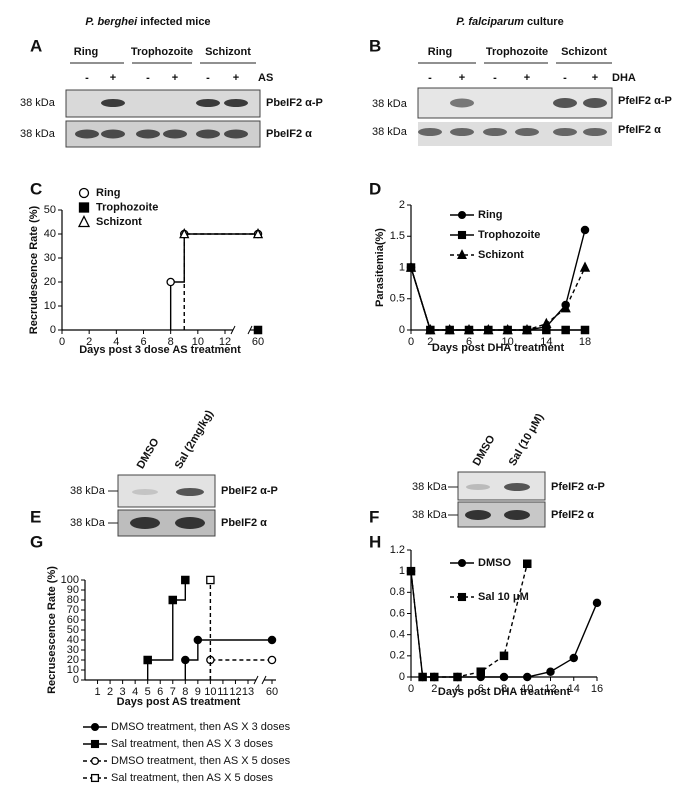 This screenshot has width=688, height=796. What do you see at coordinates (584, 52) in the screenshot?
I see `group-label: Schizont` at bounding box center [584, 52].